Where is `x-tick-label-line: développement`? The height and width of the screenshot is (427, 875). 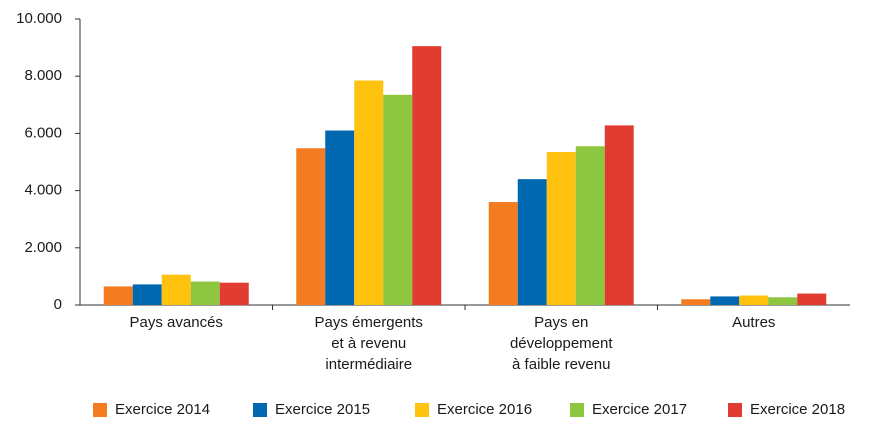
x-tick-label-line: développement is located at coordinates (561, 343).